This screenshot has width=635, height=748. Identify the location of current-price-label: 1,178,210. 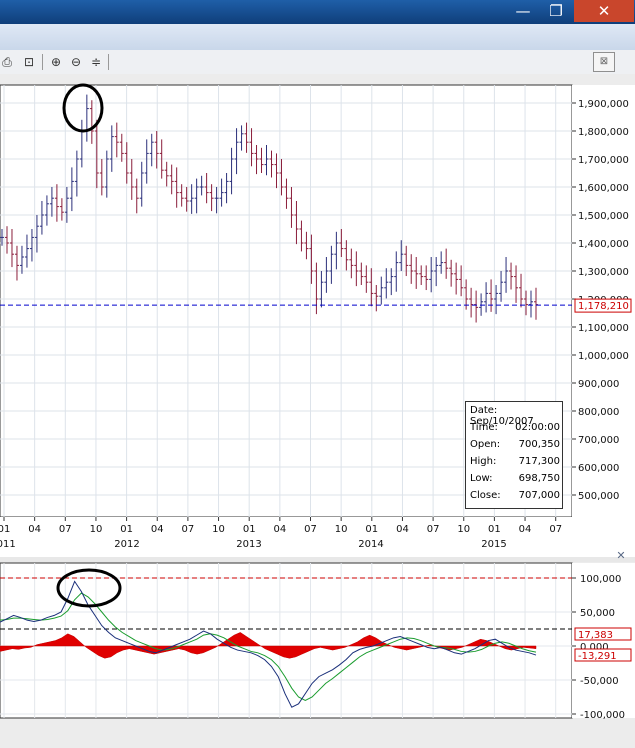
(603, 306).